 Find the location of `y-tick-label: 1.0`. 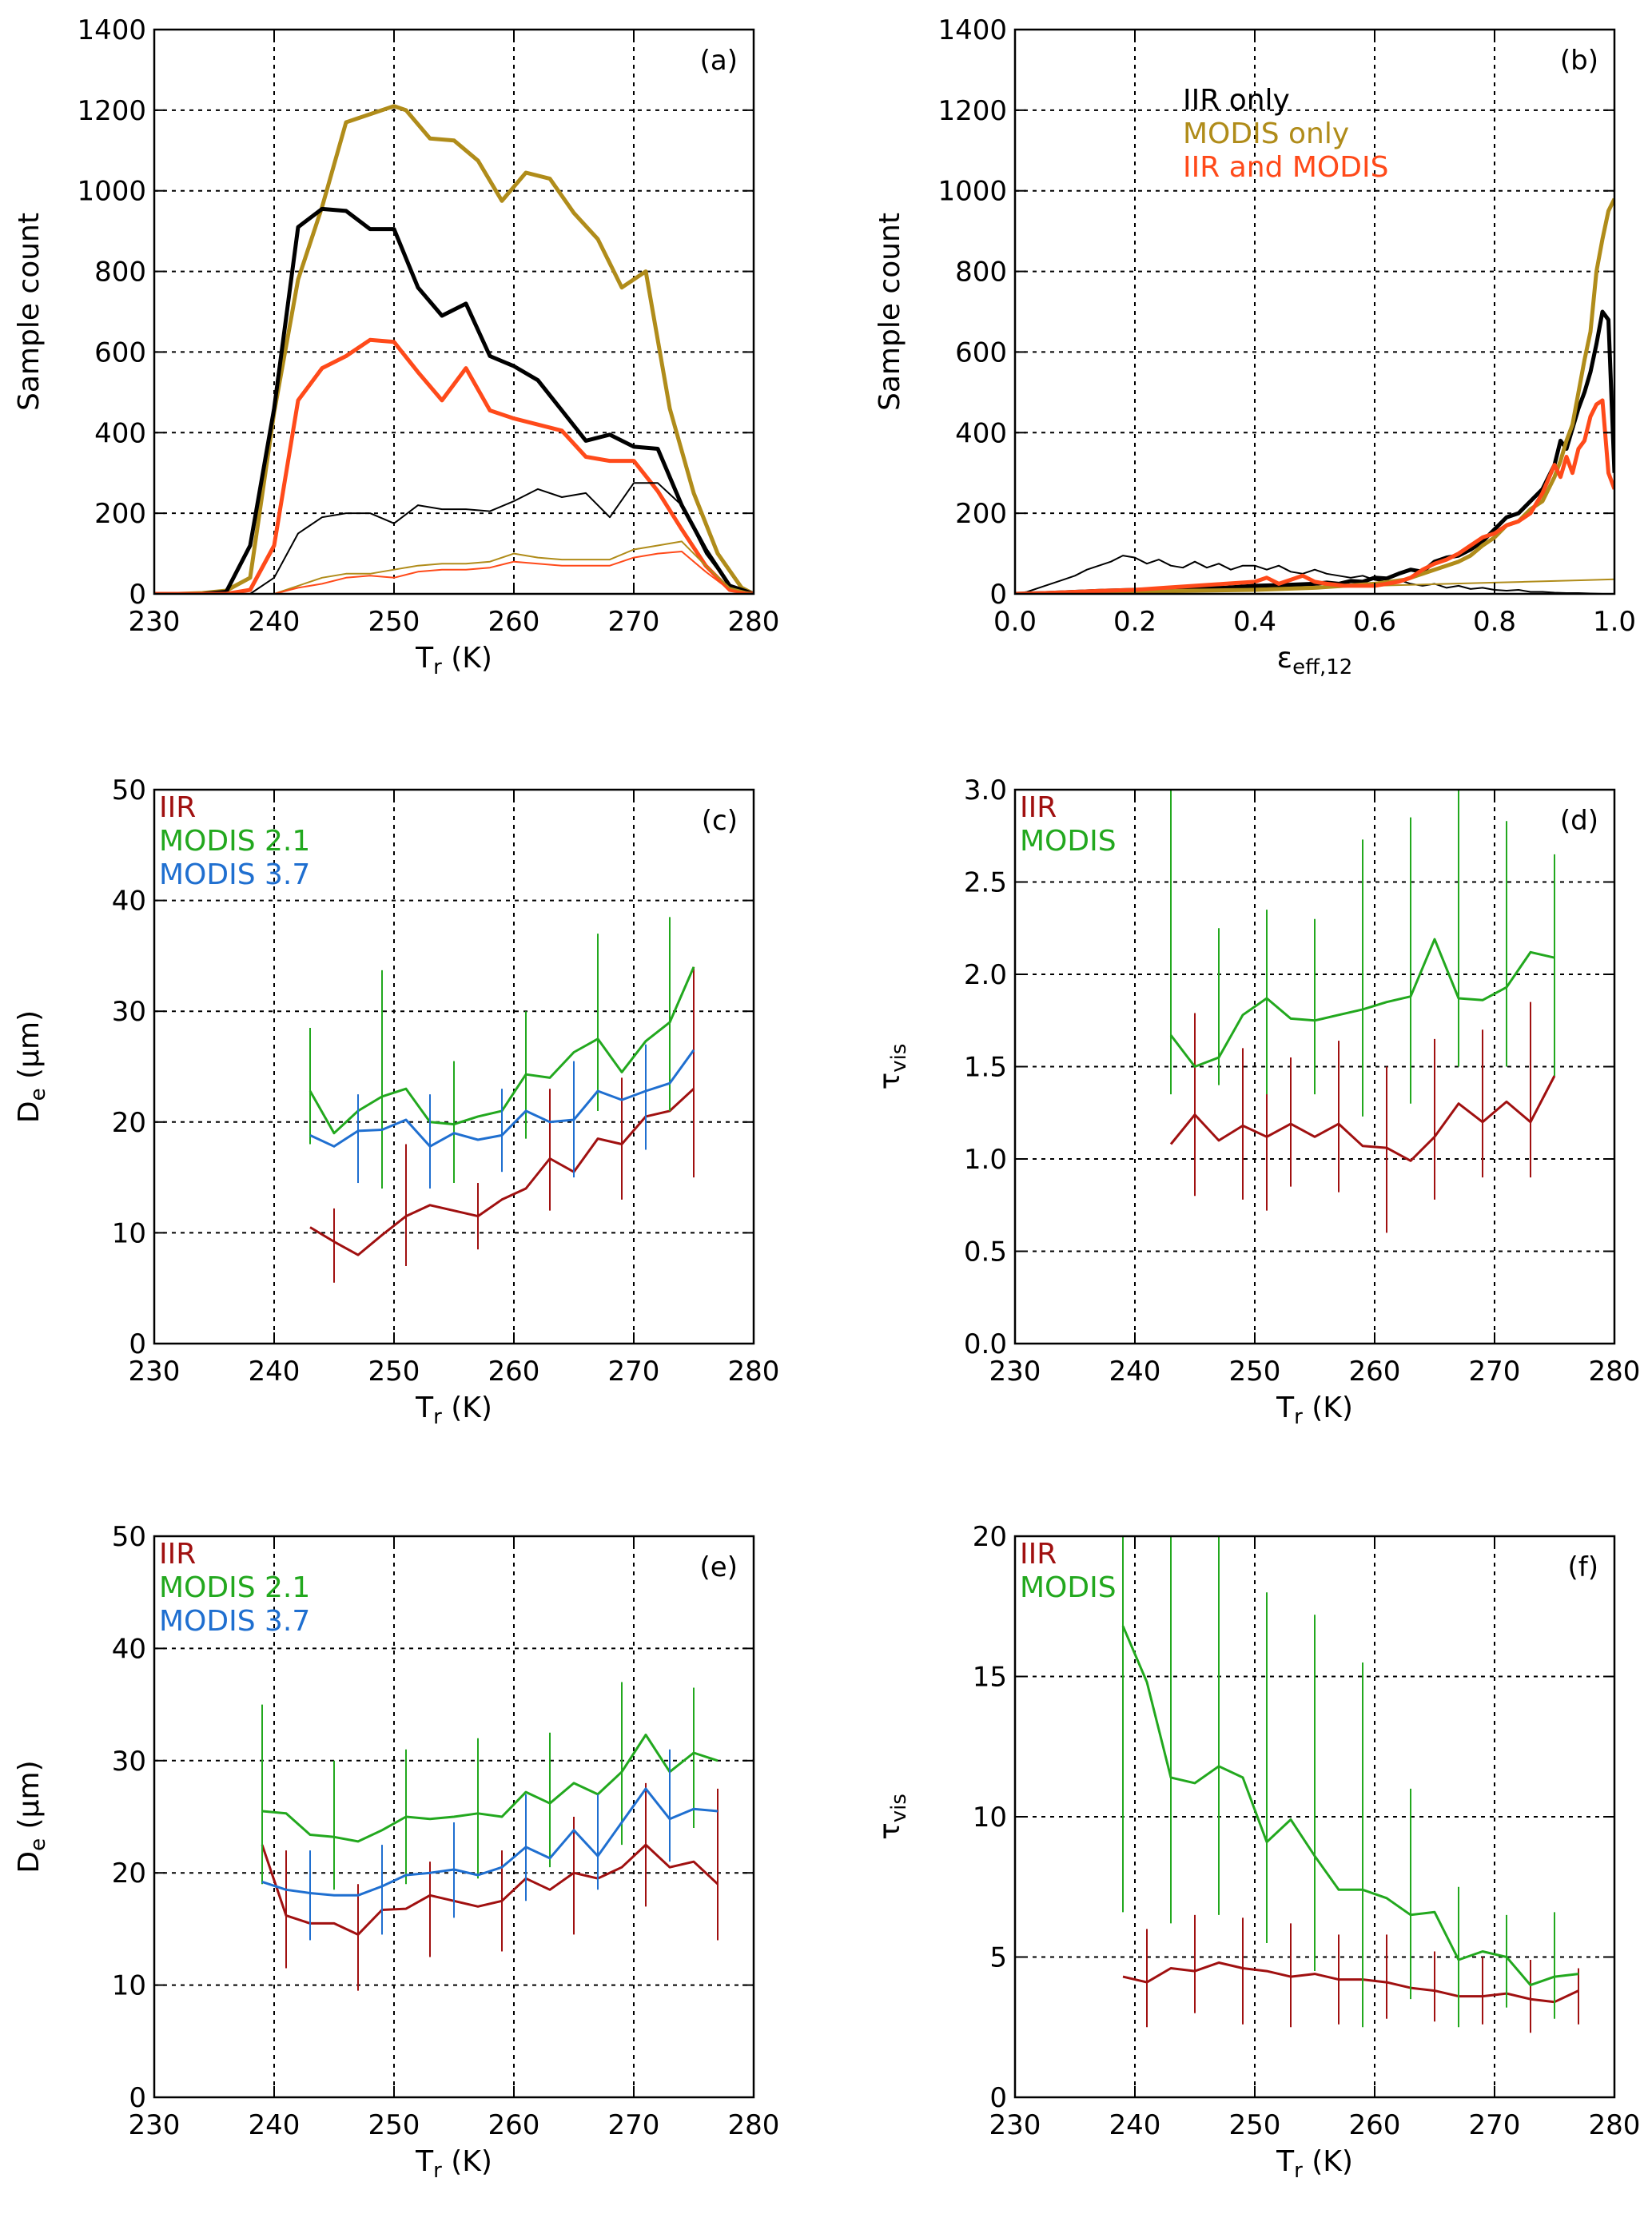

y-tick-label: 1.0 is located at coordinates (985, 1160).